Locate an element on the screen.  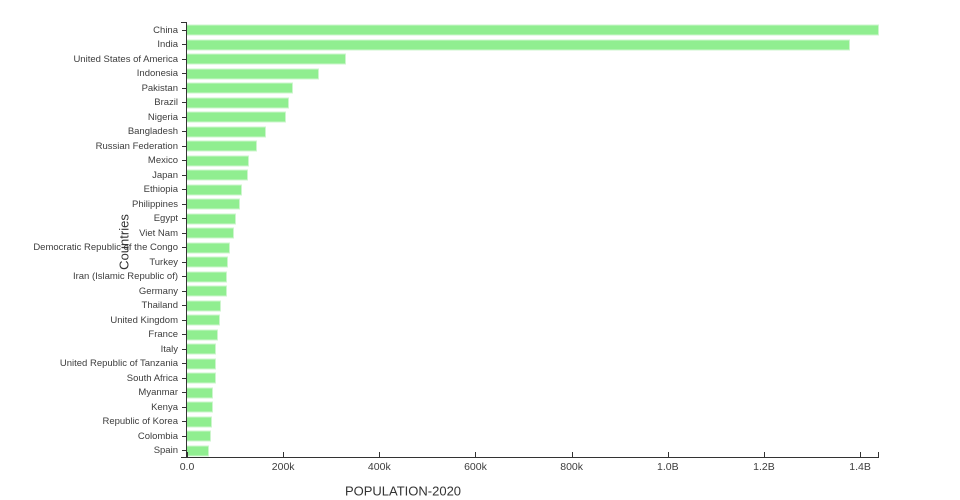
bar-row: Pakistan is located at coordinates (439, 88).